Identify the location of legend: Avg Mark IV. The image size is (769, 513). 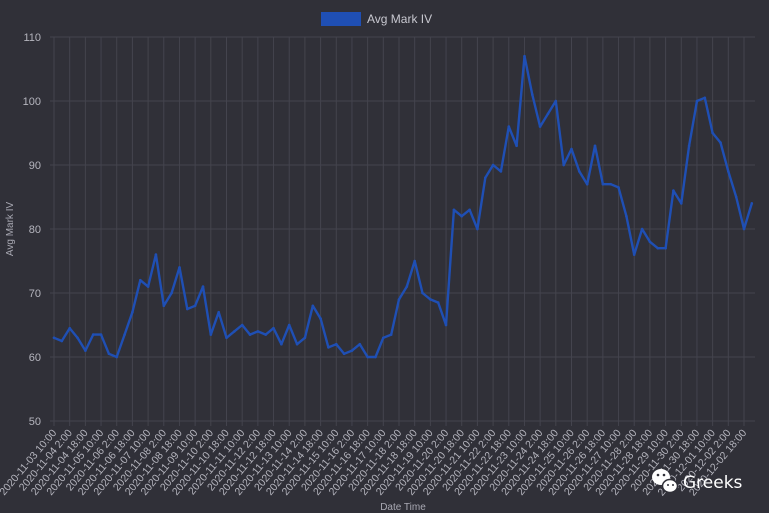
(376, 19).